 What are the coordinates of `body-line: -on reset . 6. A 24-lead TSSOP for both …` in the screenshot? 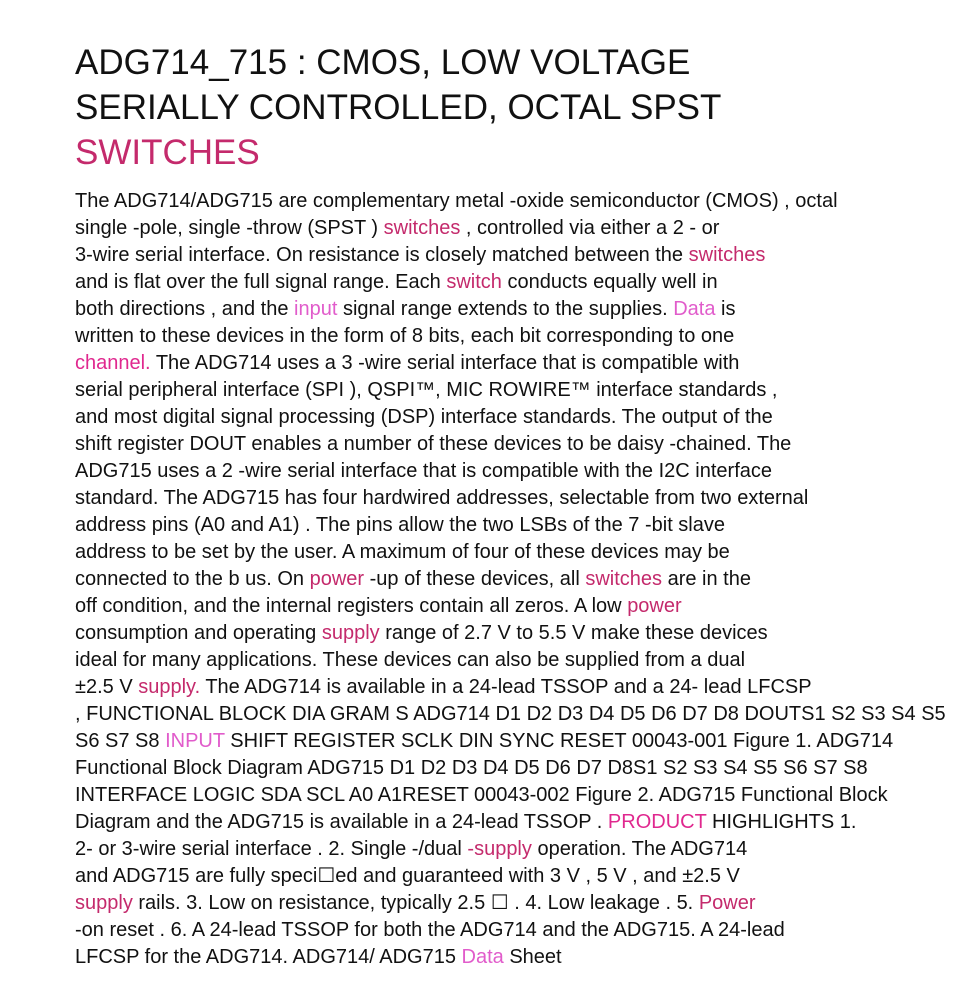 It's located at (517, 930).